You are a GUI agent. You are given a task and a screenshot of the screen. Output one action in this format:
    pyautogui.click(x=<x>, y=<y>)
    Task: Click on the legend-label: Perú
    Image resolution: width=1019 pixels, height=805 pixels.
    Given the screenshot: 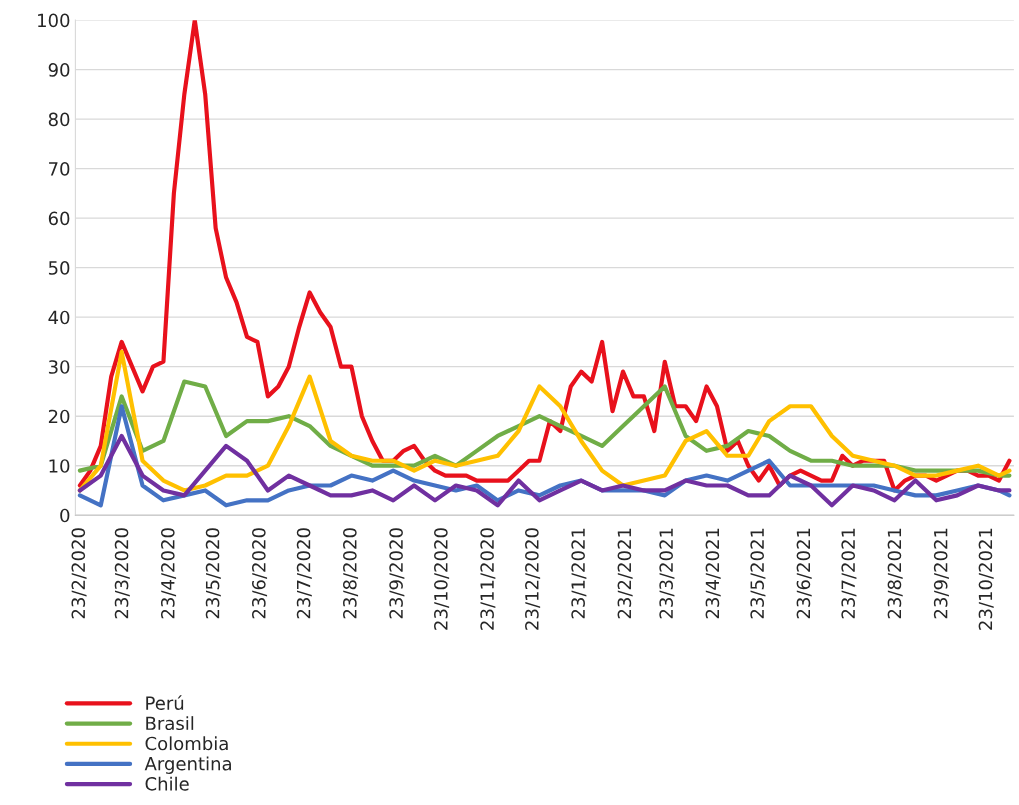 What is the action you would take?
    pyautogui.click(x=165, y=702)
    